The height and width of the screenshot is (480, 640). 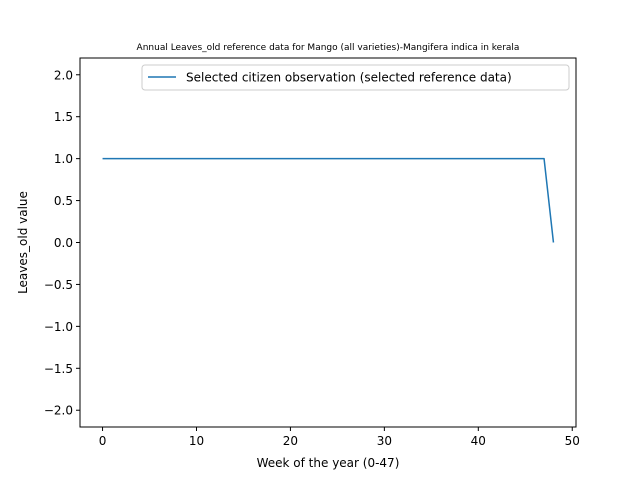 What do you see at coordinates (58, 327) in the screenshot?
I see `y-tick-label: −1.0` at bounding box center [58, 327].